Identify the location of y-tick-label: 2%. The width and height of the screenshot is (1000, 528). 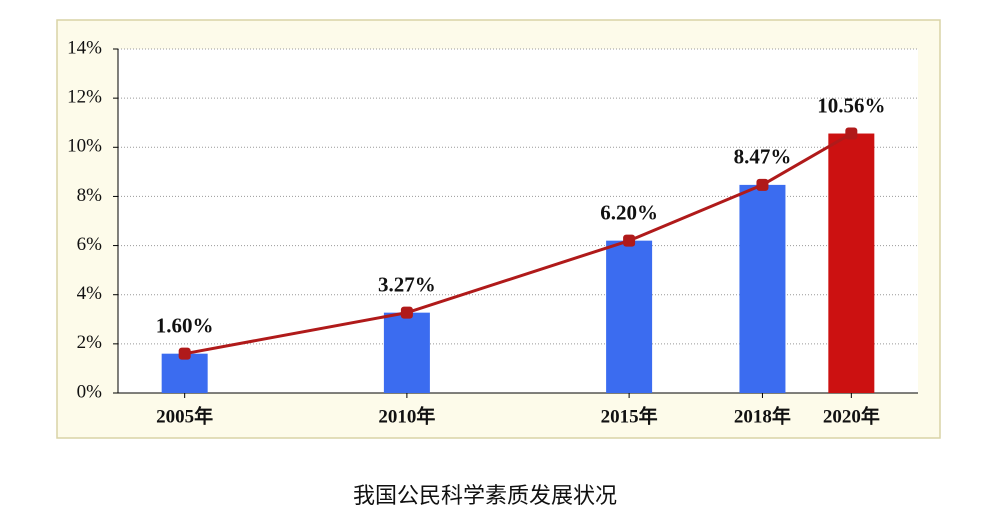
(90, 342).